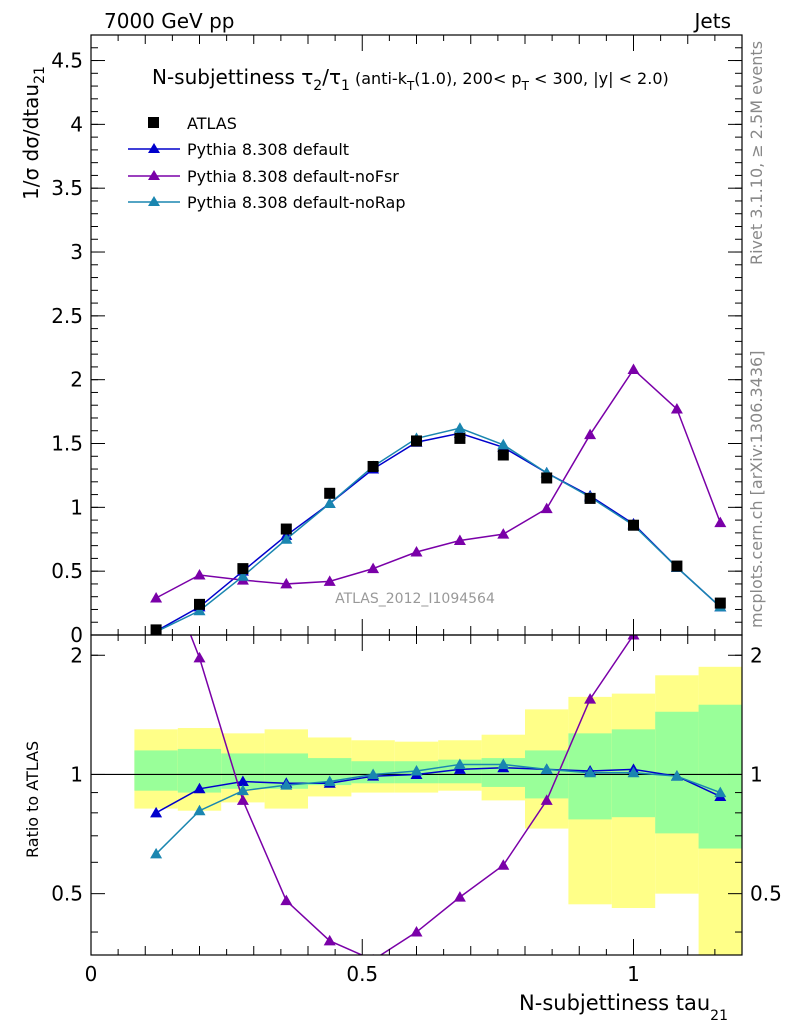 This screenshot has width=786, height=1024. I want to click on ratio-y-tick-label: 1, so click(76, 774).